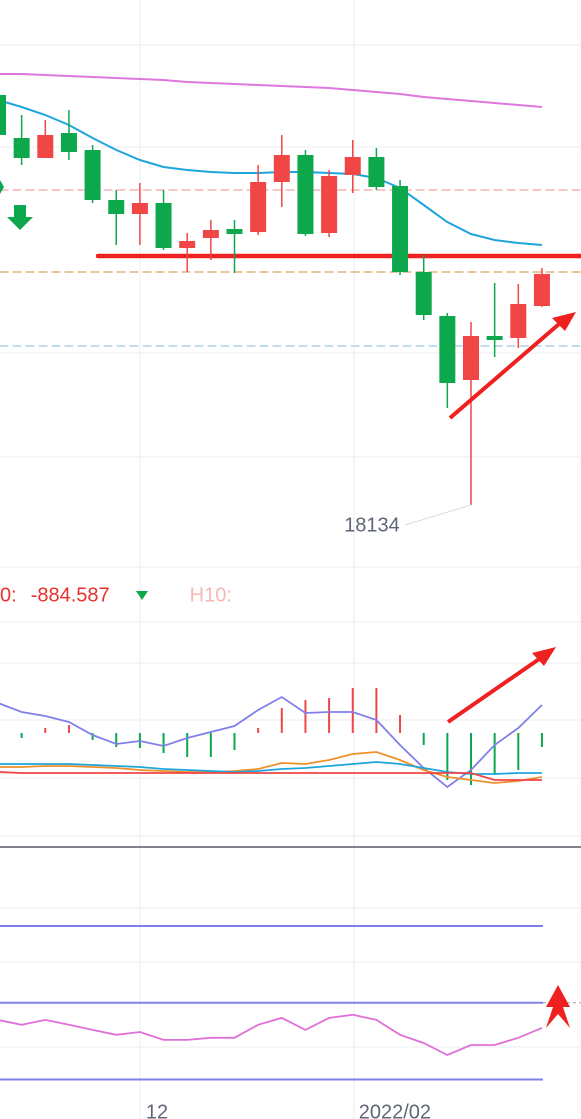 The image size is (581, 1119). What do you see at coordinates (372, 525) in the screenshot?
I see `low-label: 18134` at bounding box center [372, 525].